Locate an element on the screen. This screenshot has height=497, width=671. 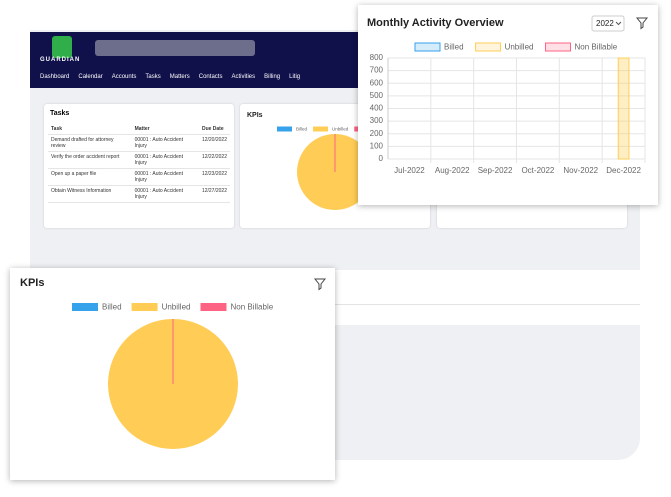
y-tick-label: 100 is located at coordinates (377, 145).